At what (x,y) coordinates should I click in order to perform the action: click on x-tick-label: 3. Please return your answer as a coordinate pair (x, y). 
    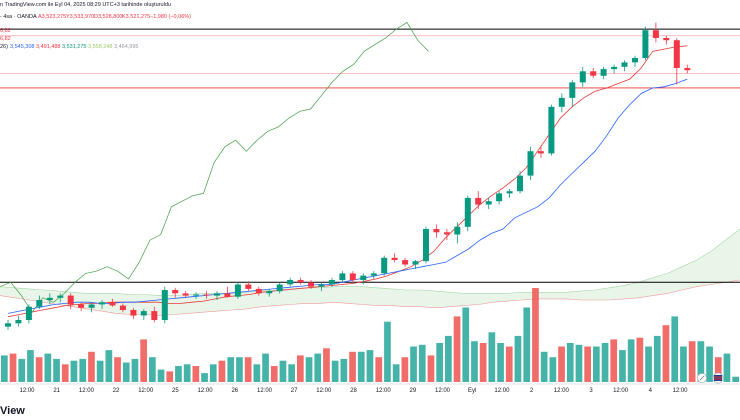
    Looking at the image, I should click on (591, 391).